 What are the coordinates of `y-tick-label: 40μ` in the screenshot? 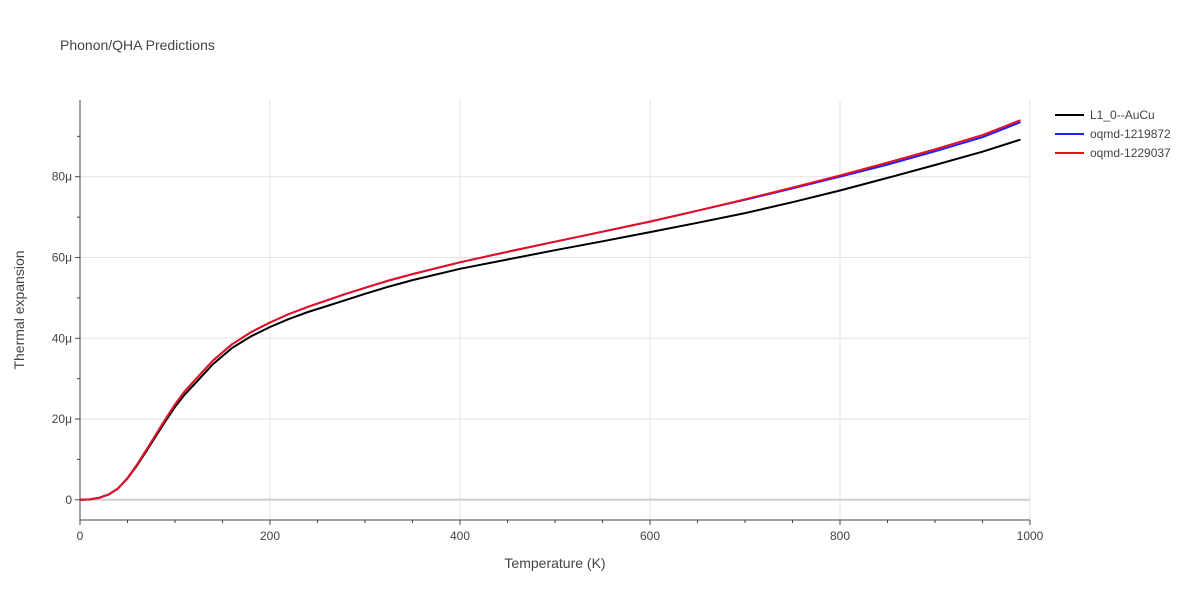 It's located at (62, 338).